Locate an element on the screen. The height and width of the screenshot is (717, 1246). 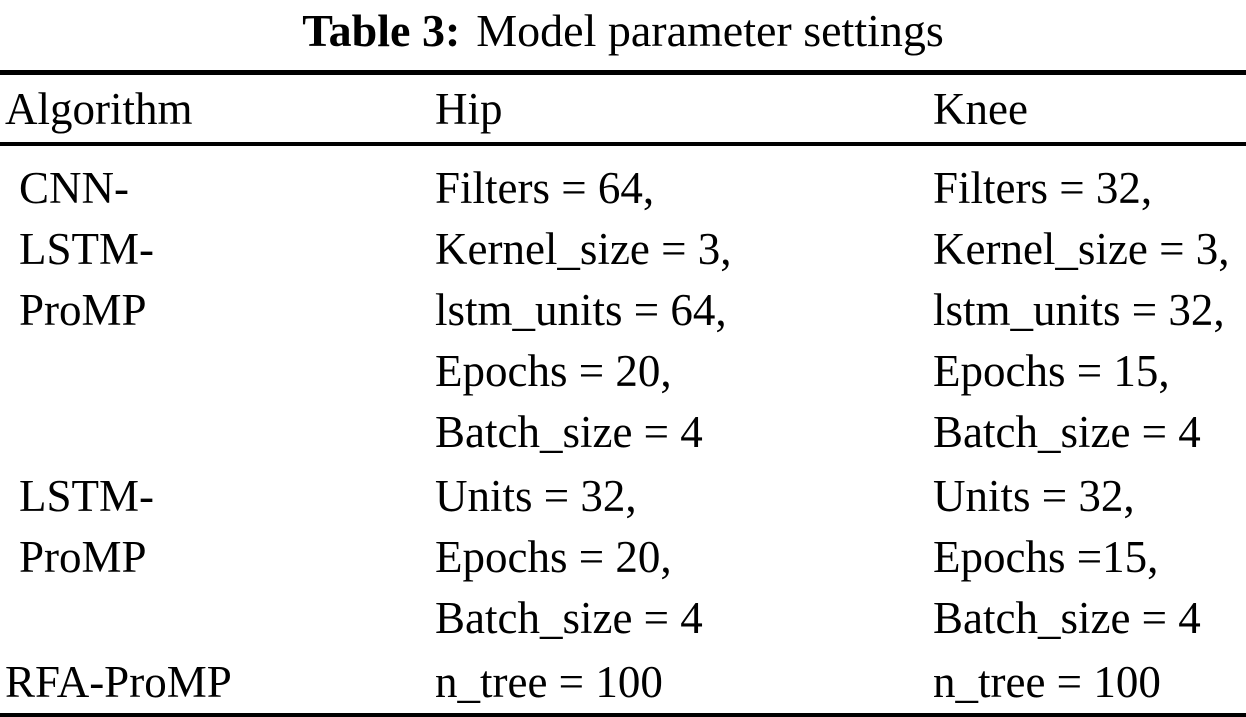
column-header-knee: Knee is located at coordinates (1088, 109).